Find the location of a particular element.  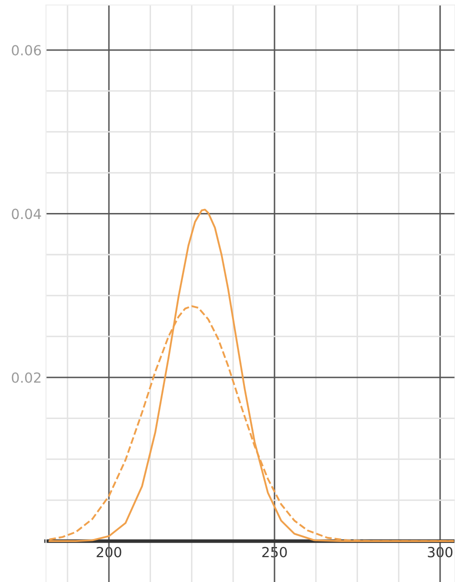

y-tick-label: 0.04 is located at coordinates (27, 214).